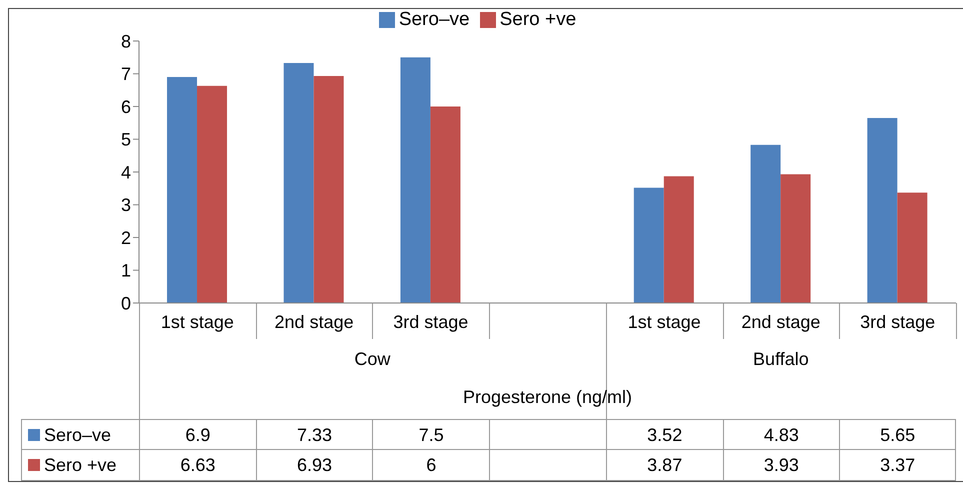 This screenshot has height=490, width=963. I want to click on y-tick-label: 0, so click(125, 303).